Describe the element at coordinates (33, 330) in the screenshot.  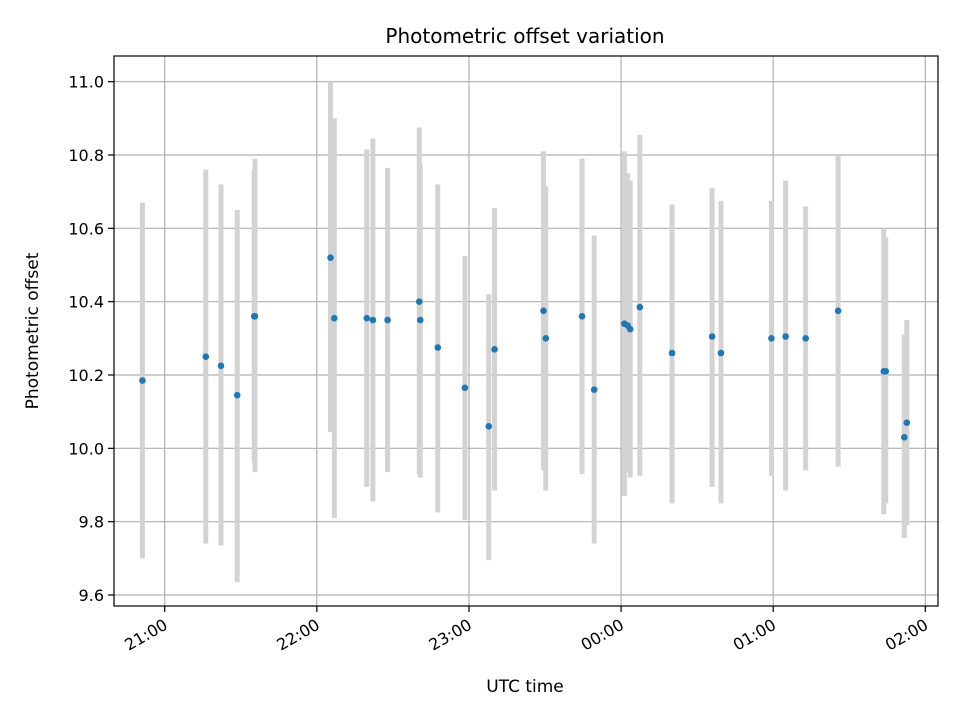
I see `y-axis-label: Photometric offset` at that location.